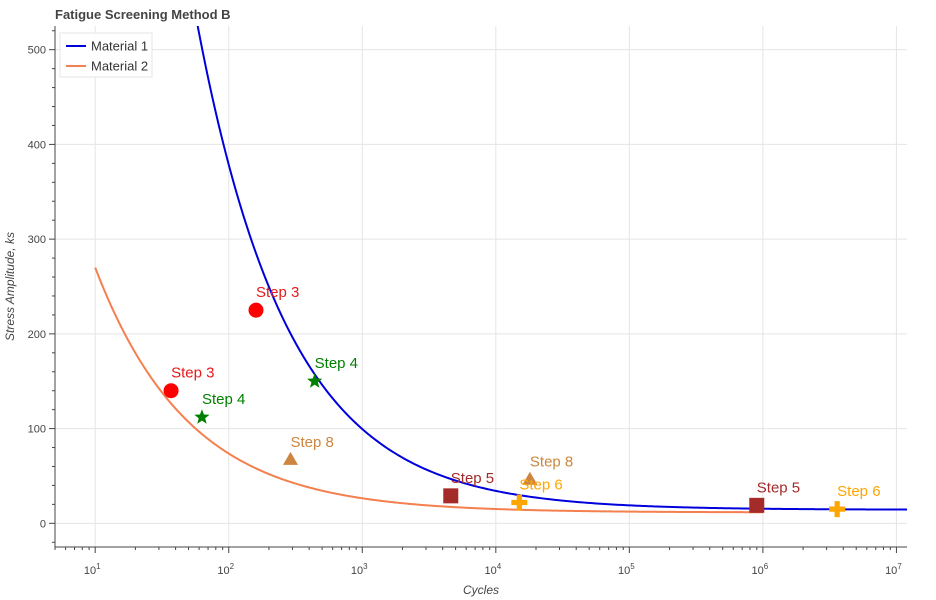 Image resolution: width=936 pixels, height=600 pixels. Describe the element at coordinates (10, 286) in the screenshot. I see `y-axis-label: Stress Amplitude, ks` at that location.